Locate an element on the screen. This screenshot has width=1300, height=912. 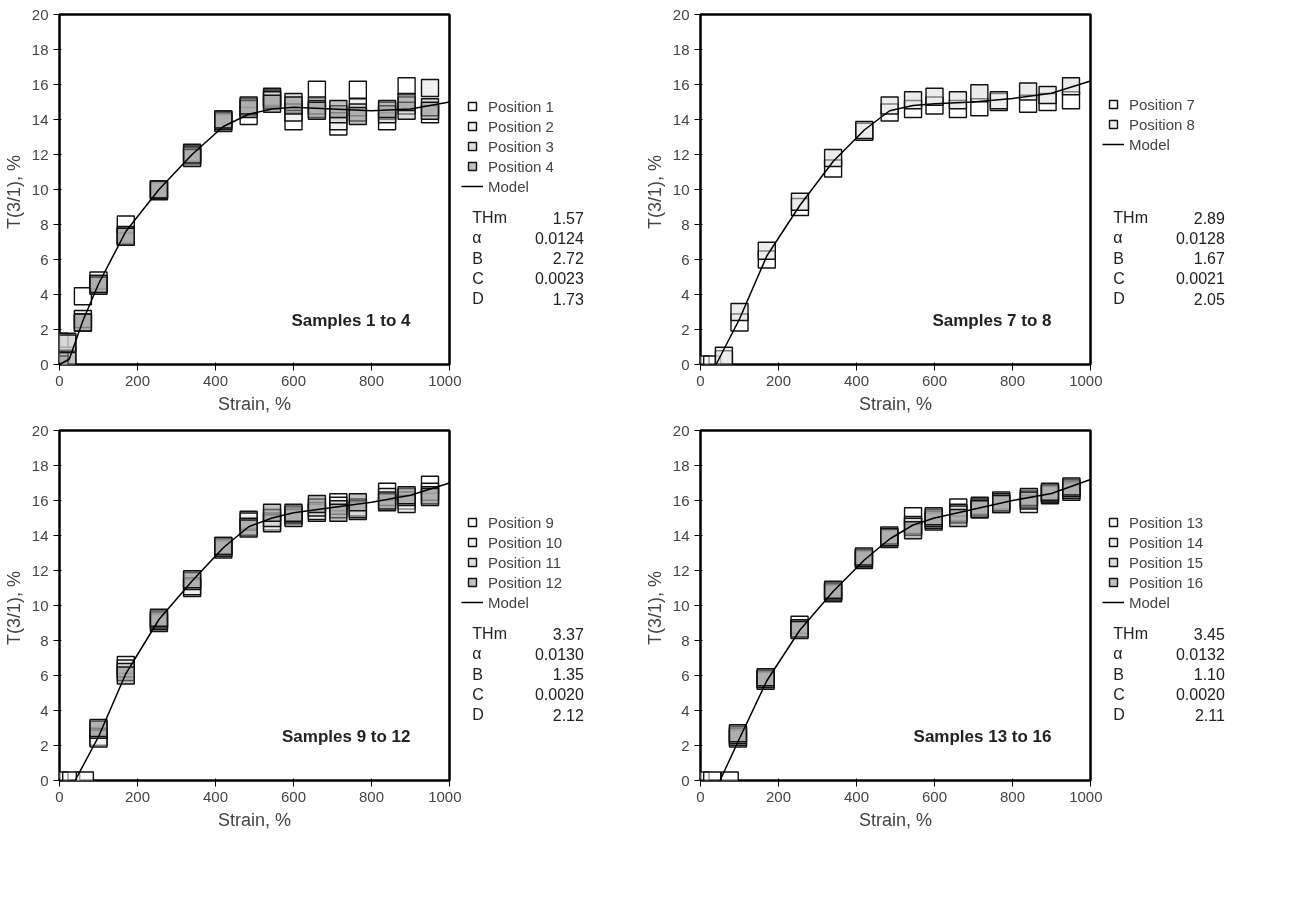
text: C 0.0021 is located at coordinates (1169, 278).